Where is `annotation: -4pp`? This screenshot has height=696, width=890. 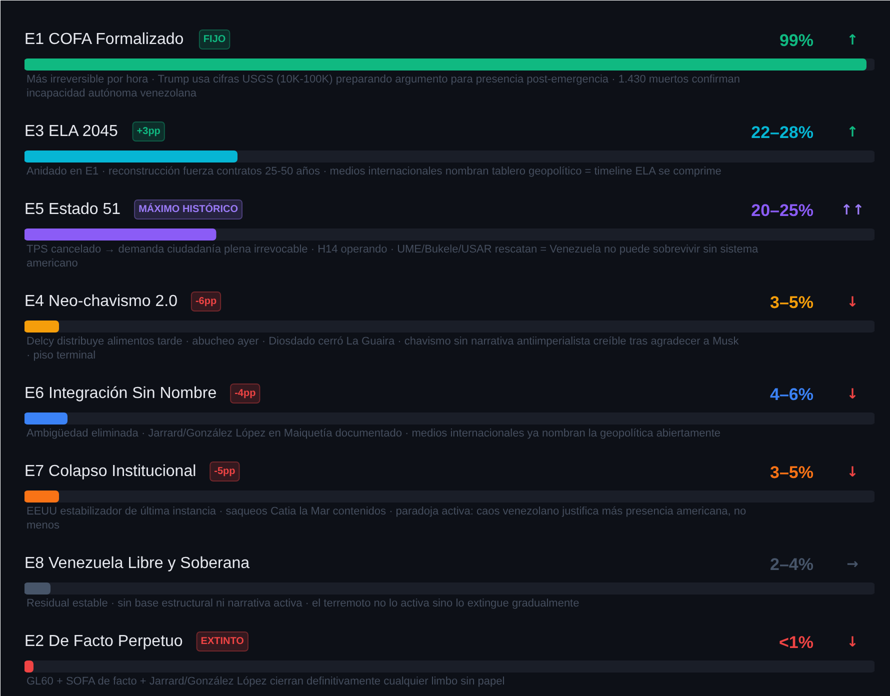 annotation: -4pp is located at coordinates (245, 393).